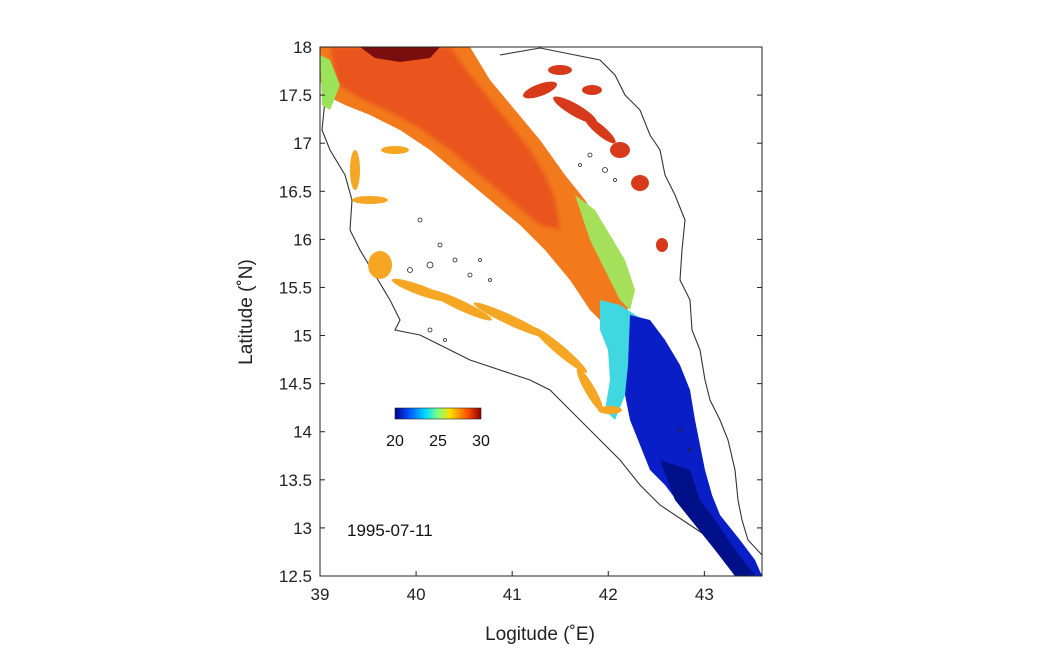  Describe the element at coordinates (302, 528) in the screenshot. I see `y-tick-label: 13` at that location.